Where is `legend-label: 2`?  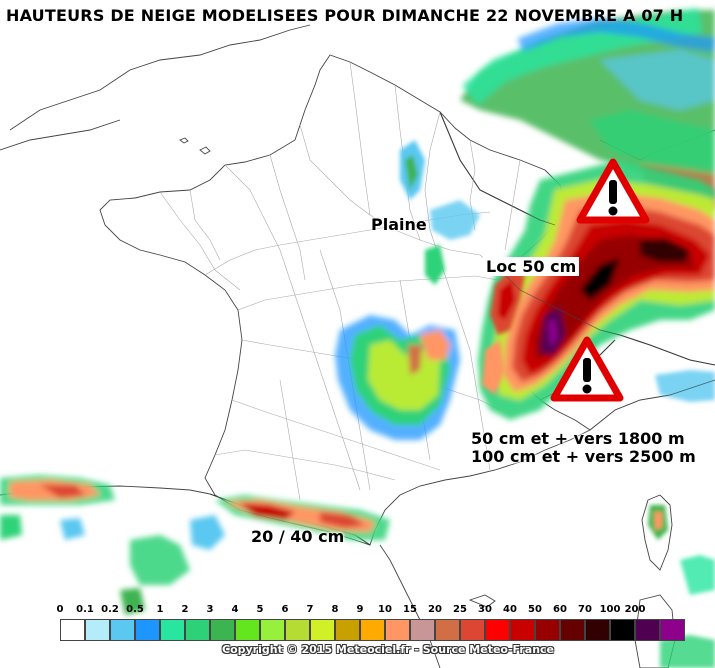 legend-label: 2 is located at coordinates (185, 609).